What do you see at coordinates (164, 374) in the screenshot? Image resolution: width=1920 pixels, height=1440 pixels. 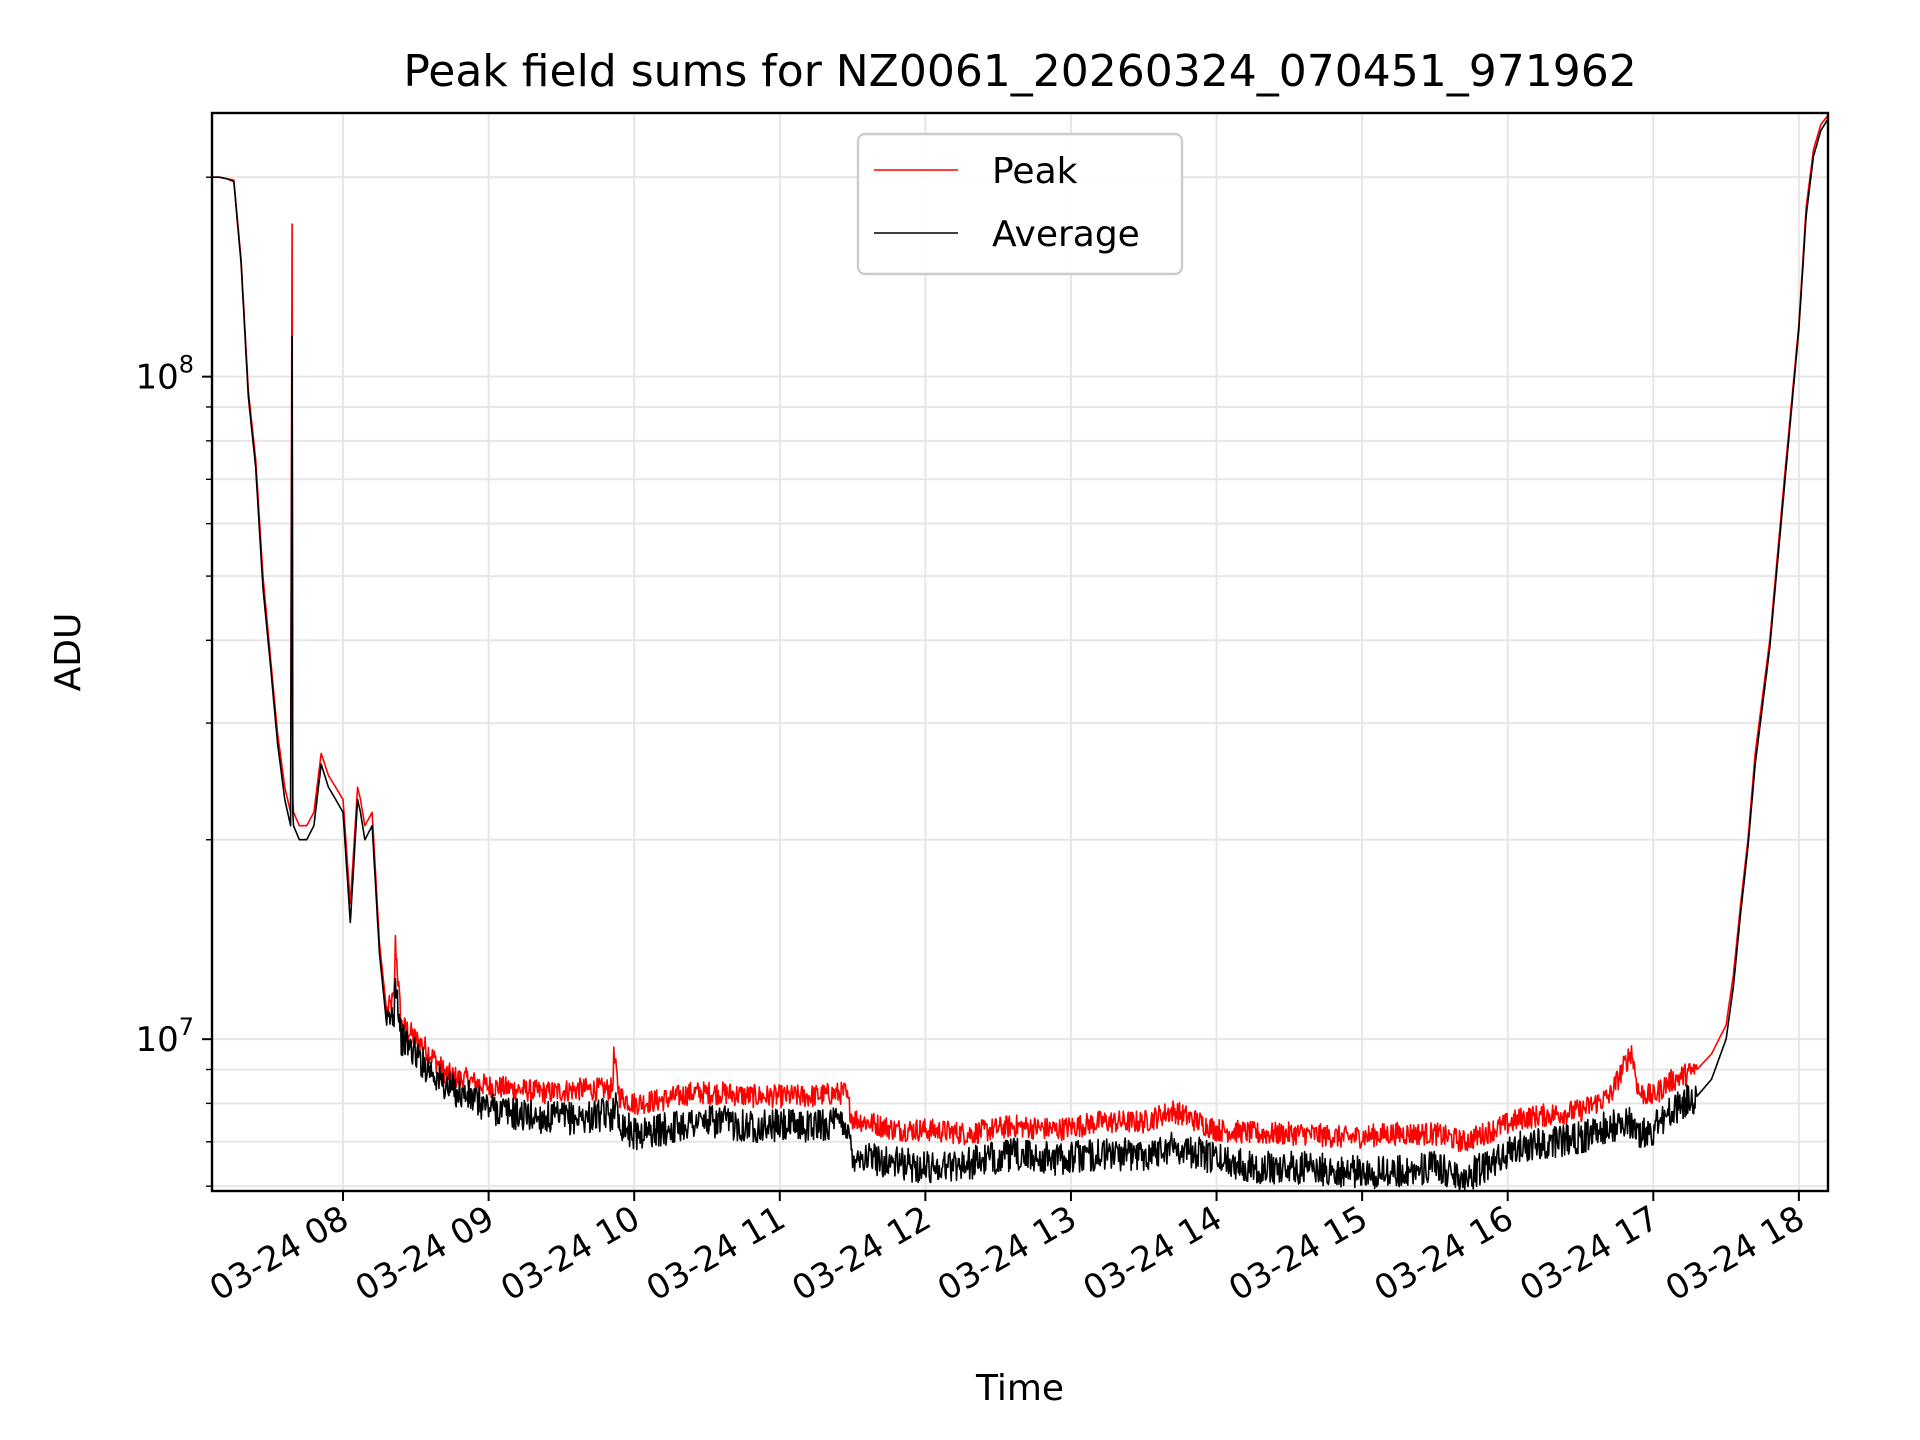 I see `y-tick-label: 10⁸` at bounding box center [164, 374].